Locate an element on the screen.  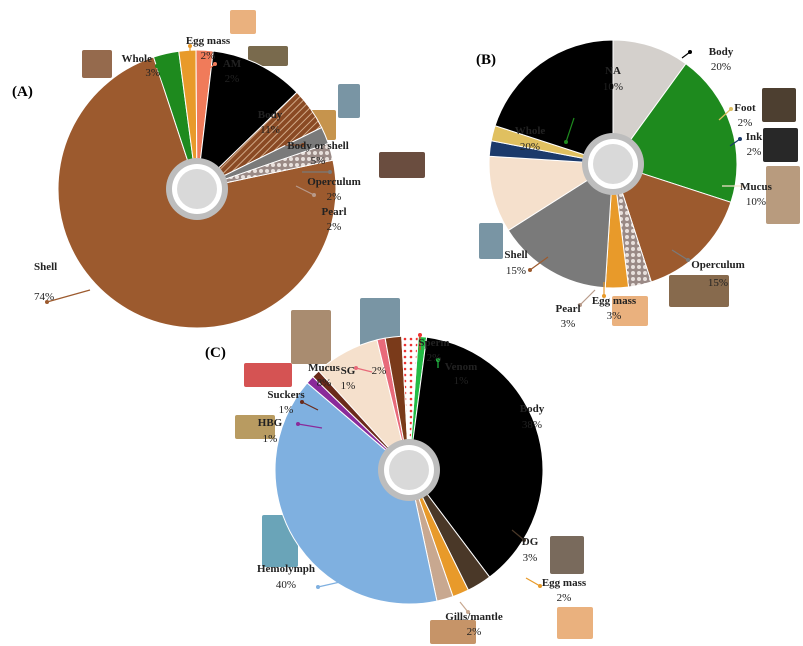
slice-label: Sperm is located at coordinates (433, 343).